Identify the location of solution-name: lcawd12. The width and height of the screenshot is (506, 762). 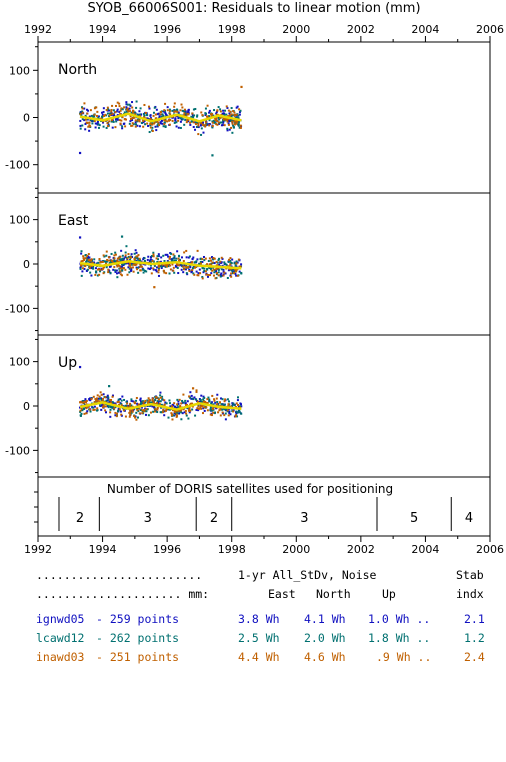
(60, 638).